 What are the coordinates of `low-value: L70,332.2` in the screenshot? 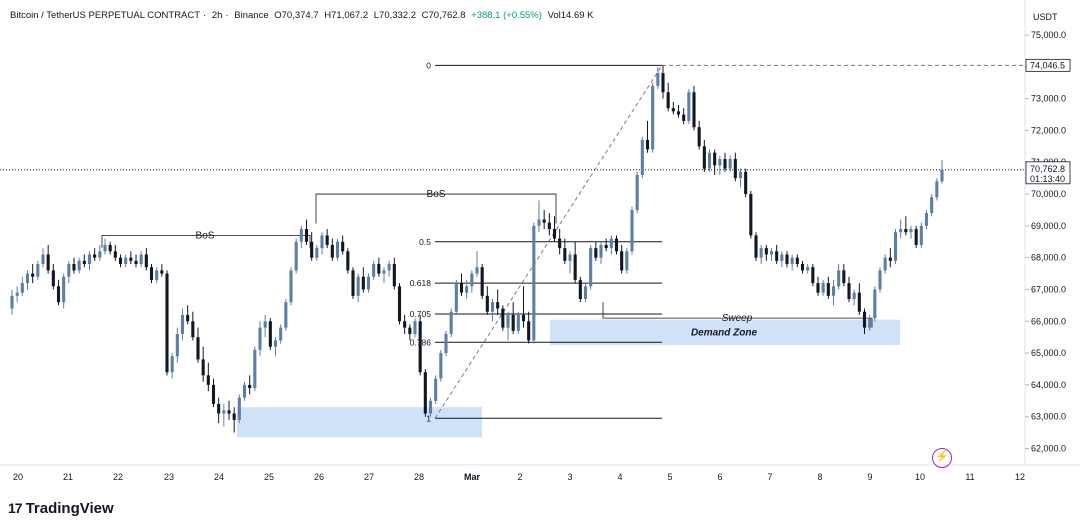 It's located at (395, 15).